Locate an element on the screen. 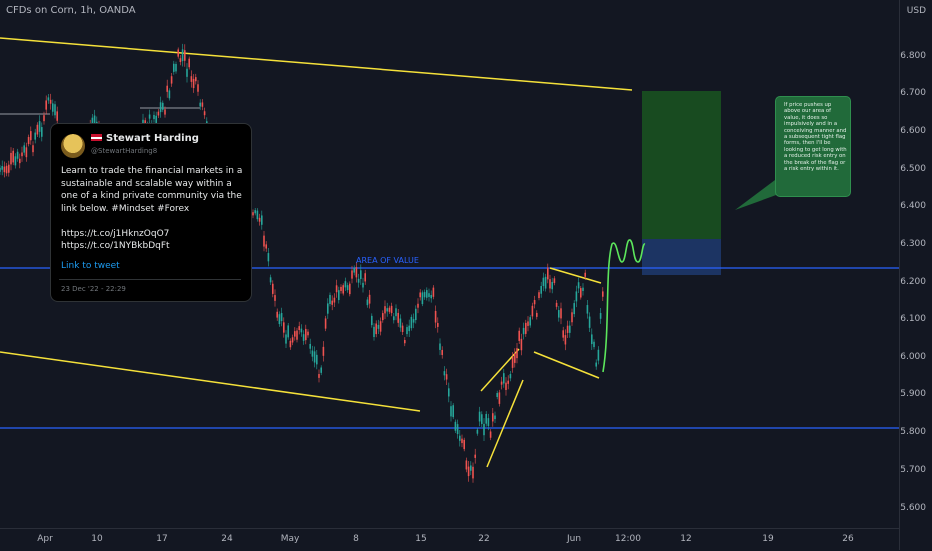  flag-pole-left is located at coordinates (500, 370).